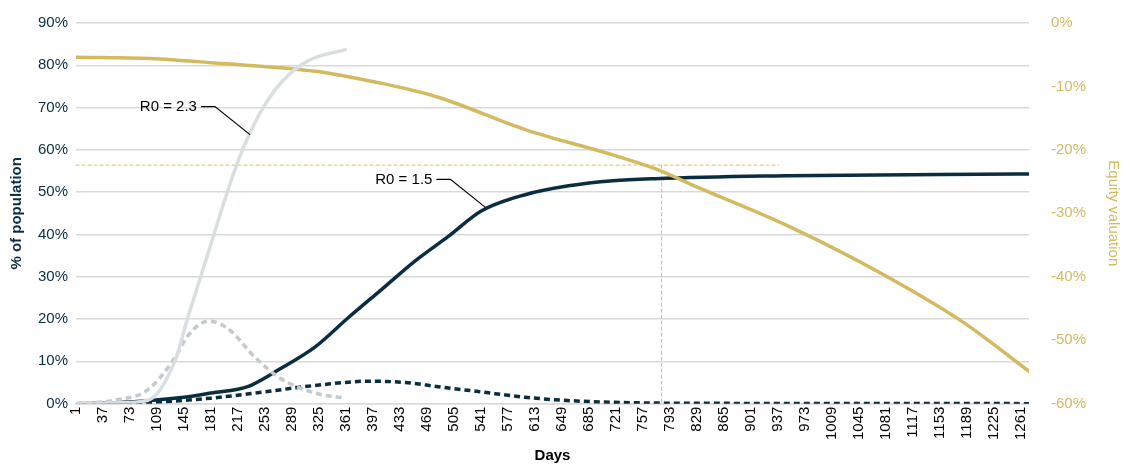 The image size is (1130, 473). What do you see at coordinates (183, 419) in the screenshot?
I see `x-tick-label: 145` at bounding box center [183, 419].